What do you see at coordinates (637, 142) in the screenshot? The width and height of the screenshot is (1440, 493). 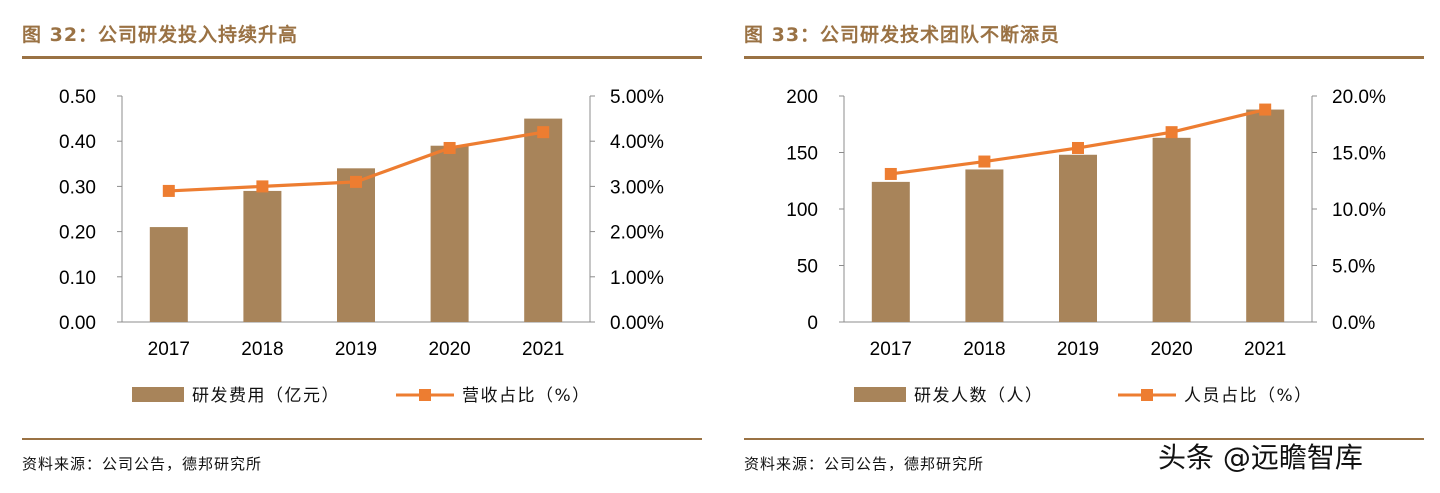 I see `y2-tick-label: 4.00%` at bounding box center [637, 142].